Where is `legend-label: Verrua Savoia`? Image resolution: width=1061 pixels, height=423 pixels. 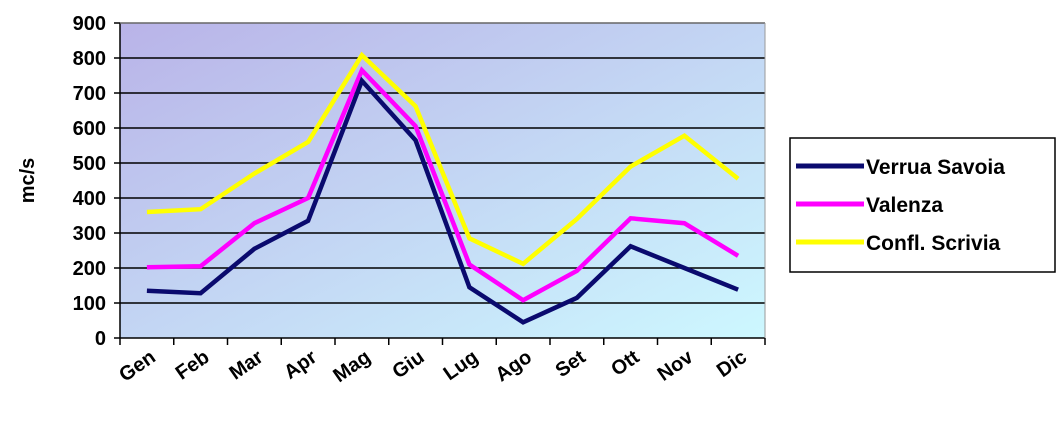
legend-label: Verrua Savoia is located at coordinates (935, 167).